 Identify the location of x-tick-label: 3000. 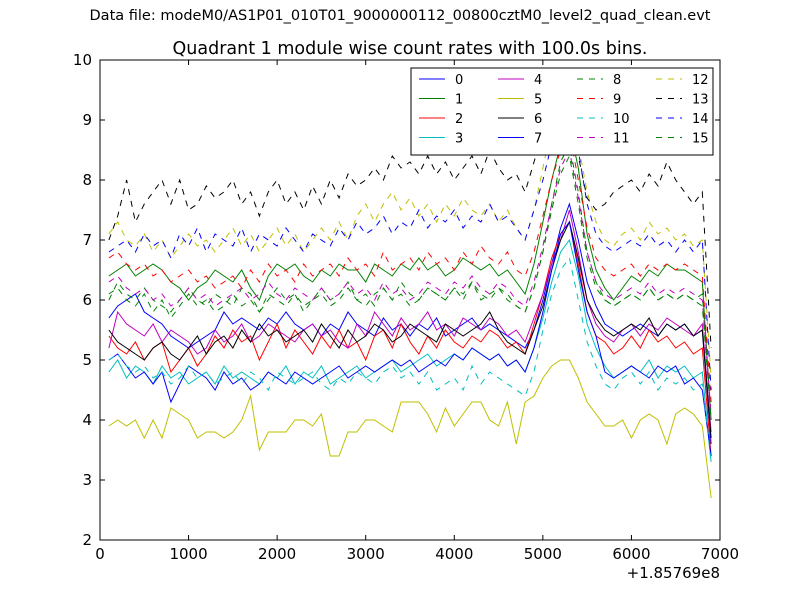
(366, 554).